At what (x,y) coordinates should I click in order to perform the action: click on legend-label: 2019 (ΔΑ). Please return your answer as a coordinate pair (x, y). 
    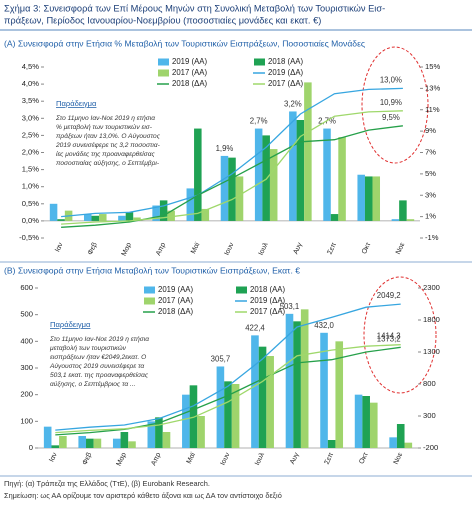
    Looking at the image, I should click on (286, 72).